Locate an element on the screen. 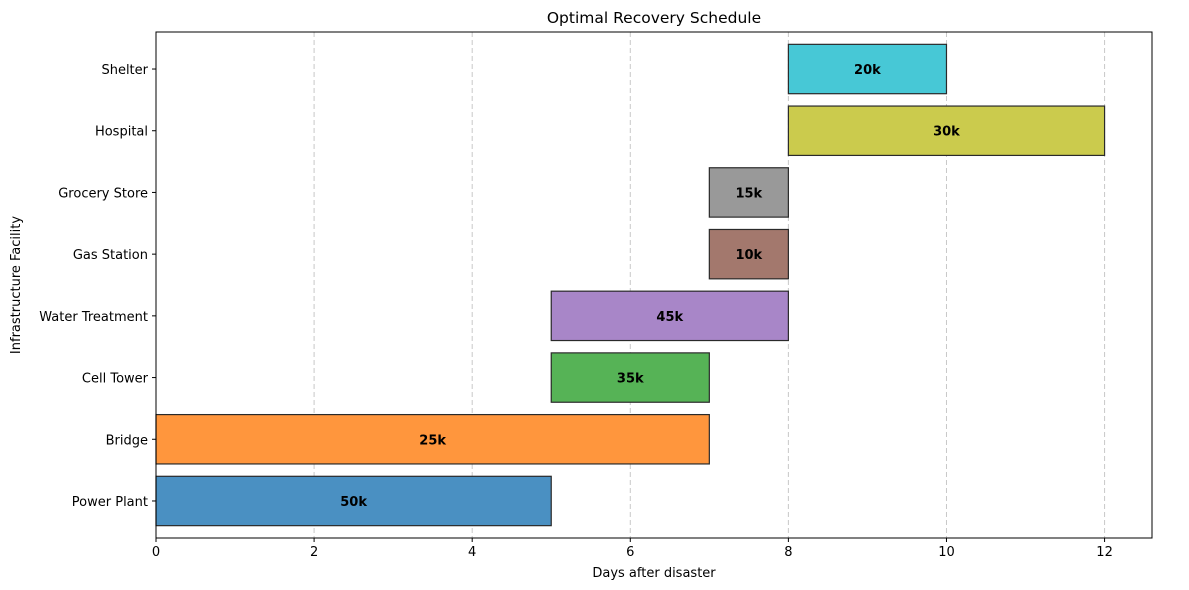 The height and width of the screenshot is (590, 1189). bar-cell-tower is located at coordinates (630, 377).